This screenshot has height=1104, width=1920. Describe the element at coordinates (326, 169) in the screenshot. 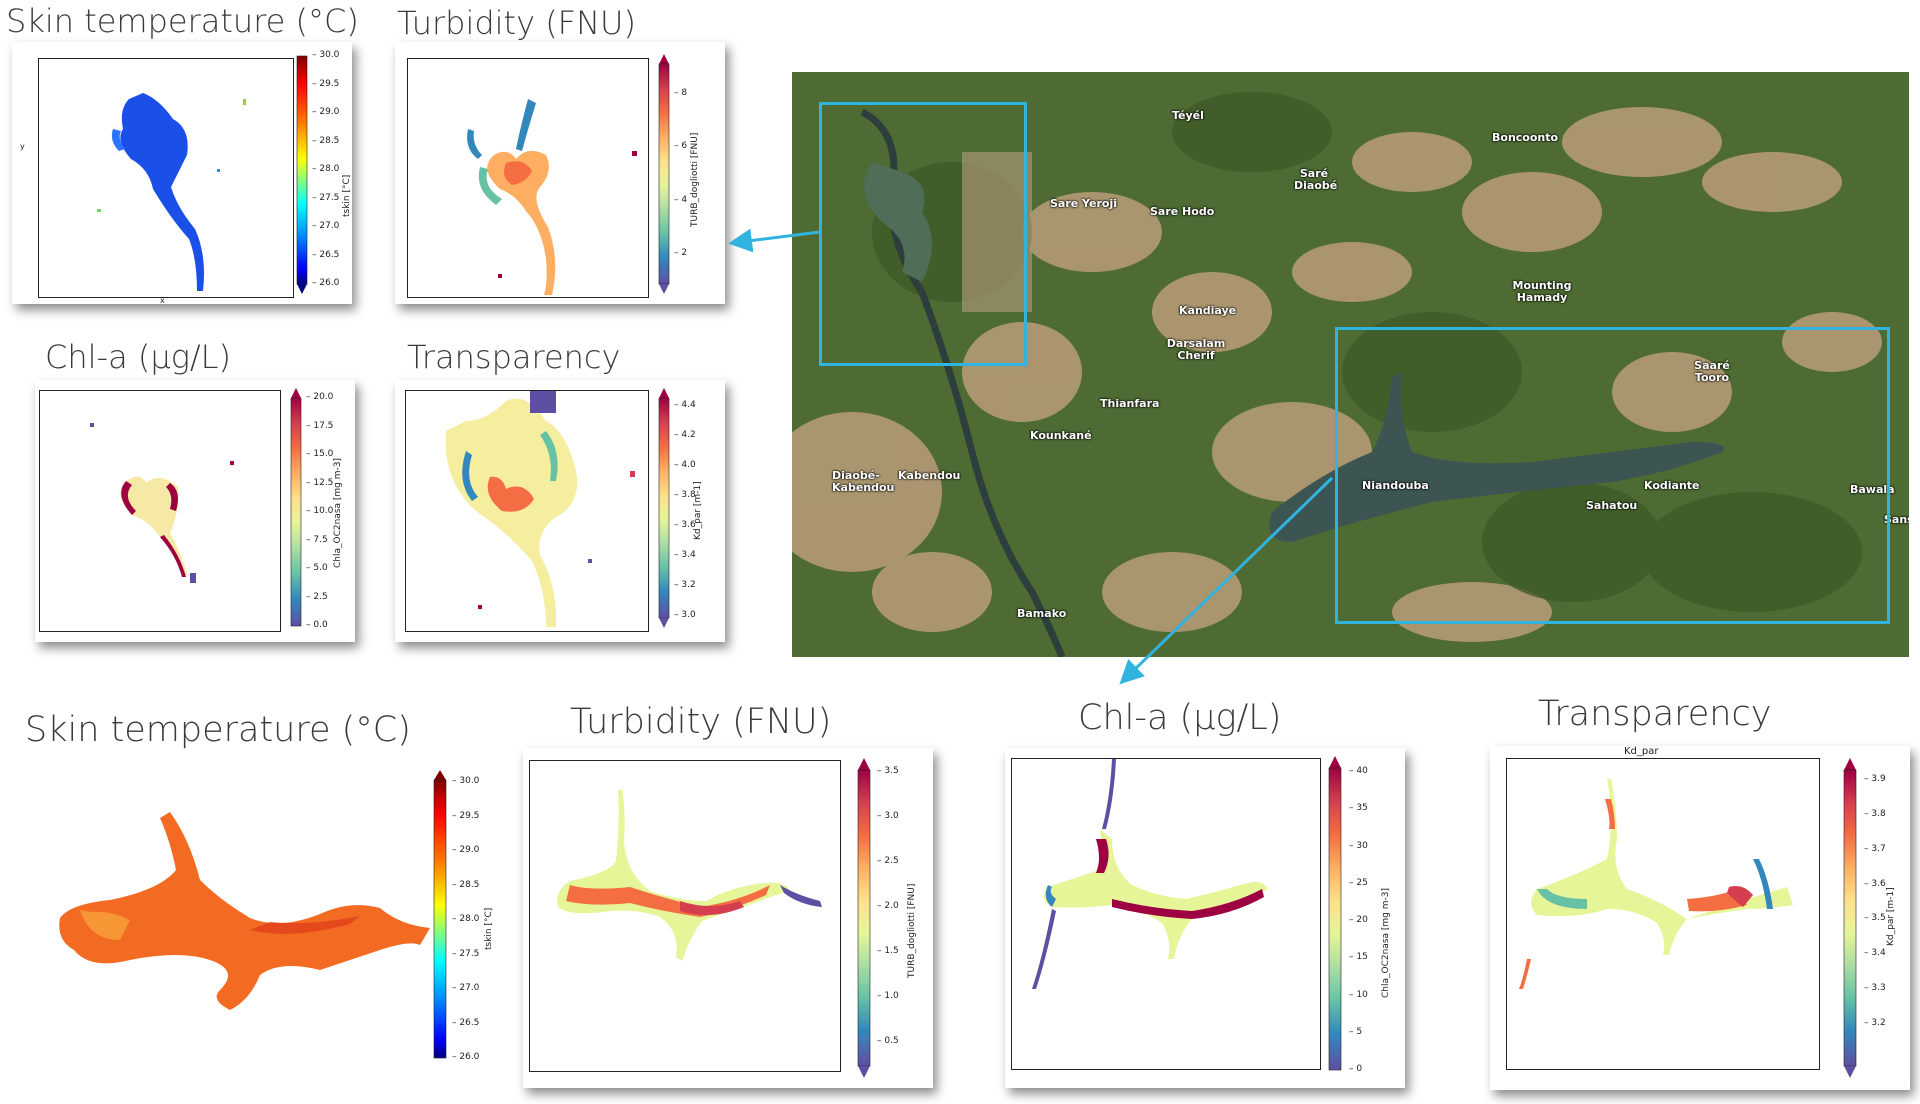

I see `colorbar-tick-label: – 28.0` at that location.